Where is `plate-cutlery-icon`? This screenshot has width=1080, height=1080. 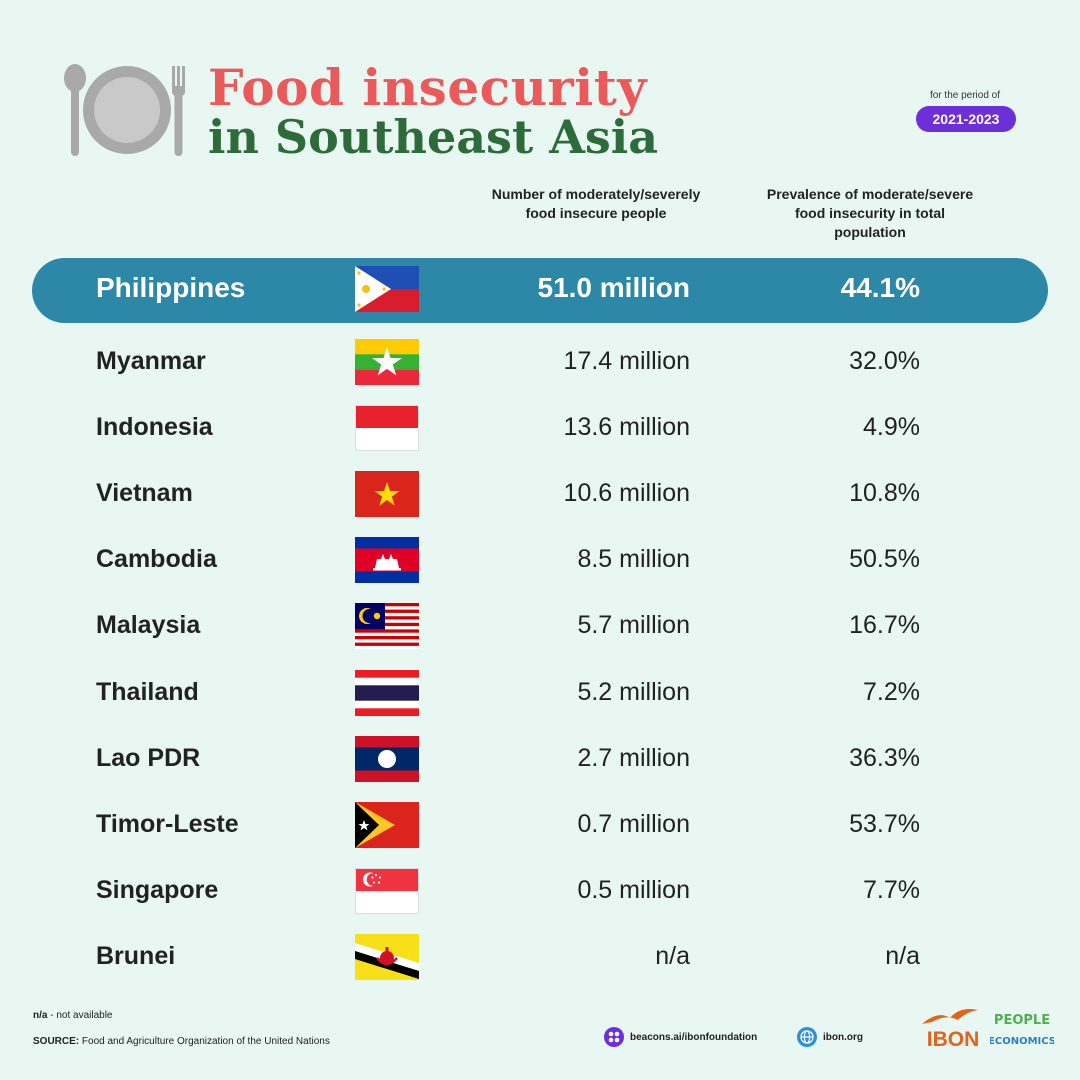 plate-cutlery-icon is located at coordinates (124, 110).